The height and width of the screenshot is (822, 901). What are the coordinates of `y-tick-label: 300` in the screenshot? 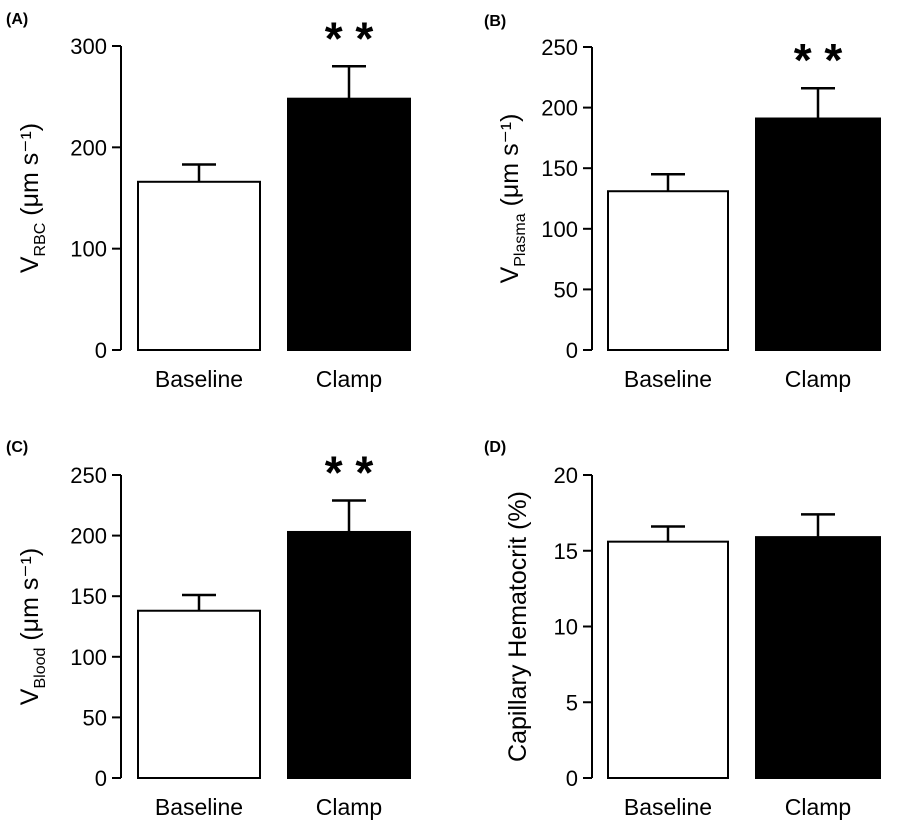 It's located at (88, 46).